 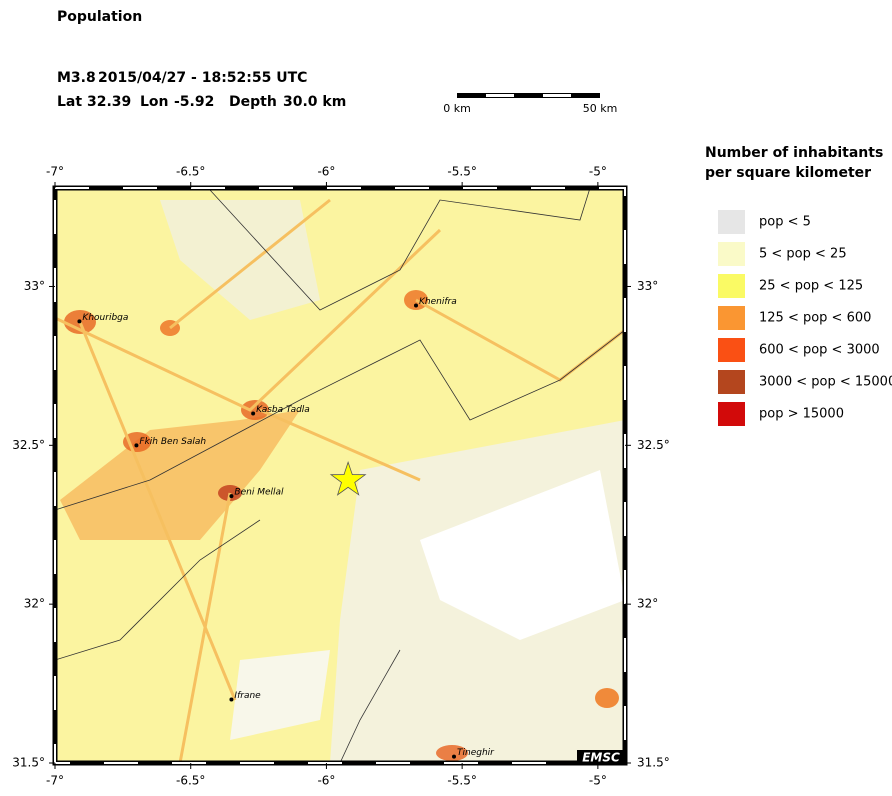 I want to click on legend-label: 3000 < pop < 15000, so click(x=825, y=382).